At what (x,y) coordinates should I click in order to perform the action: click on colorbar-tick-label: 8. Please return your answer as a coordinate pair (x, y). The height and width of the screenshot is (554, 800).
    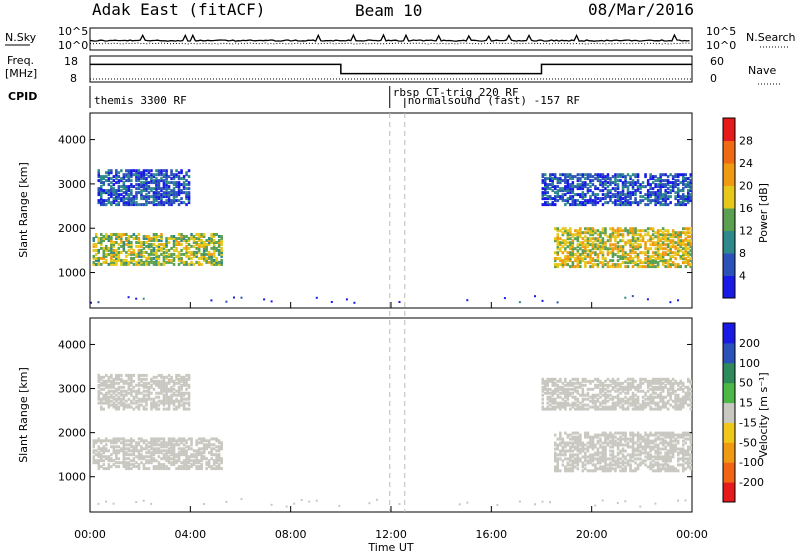
    Looking at the image, I should click on (742, 253).